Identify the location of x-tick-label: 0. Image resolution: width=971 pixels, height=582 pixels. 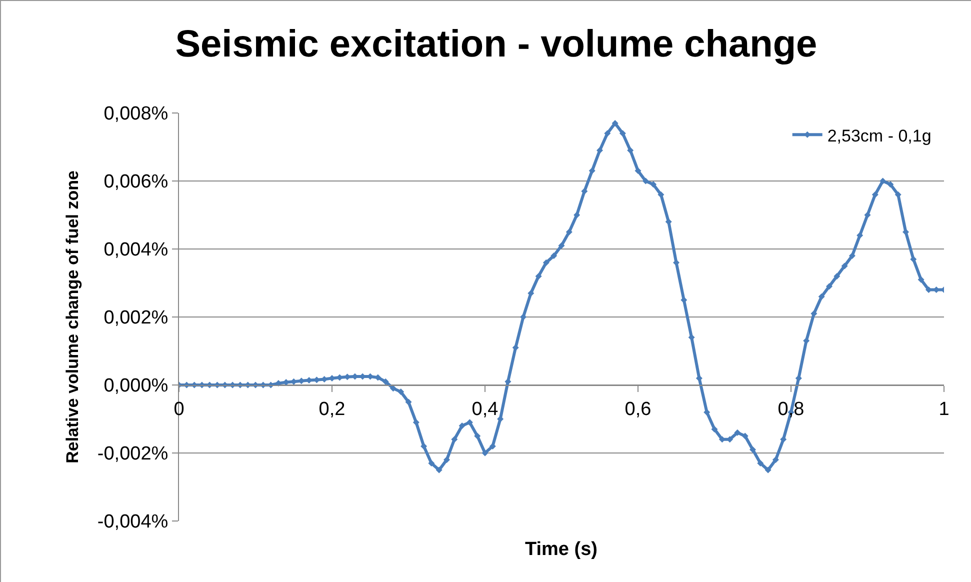
(179, 409).